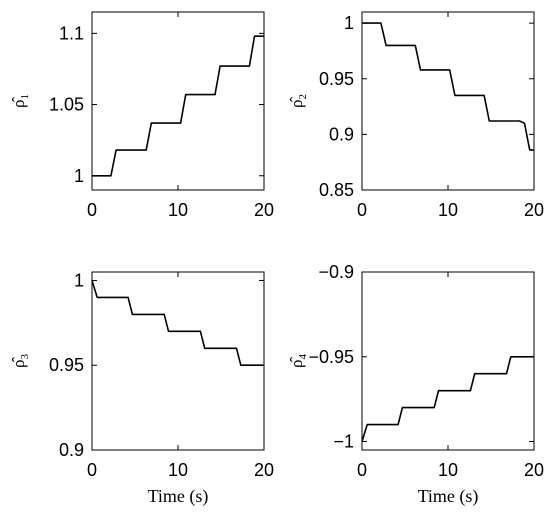 The width and height of the screenshot is (550, 525). Describe the element at coordinates (71, 33) in the screenshot. I see `y-tick-label: 1.1` at that location.